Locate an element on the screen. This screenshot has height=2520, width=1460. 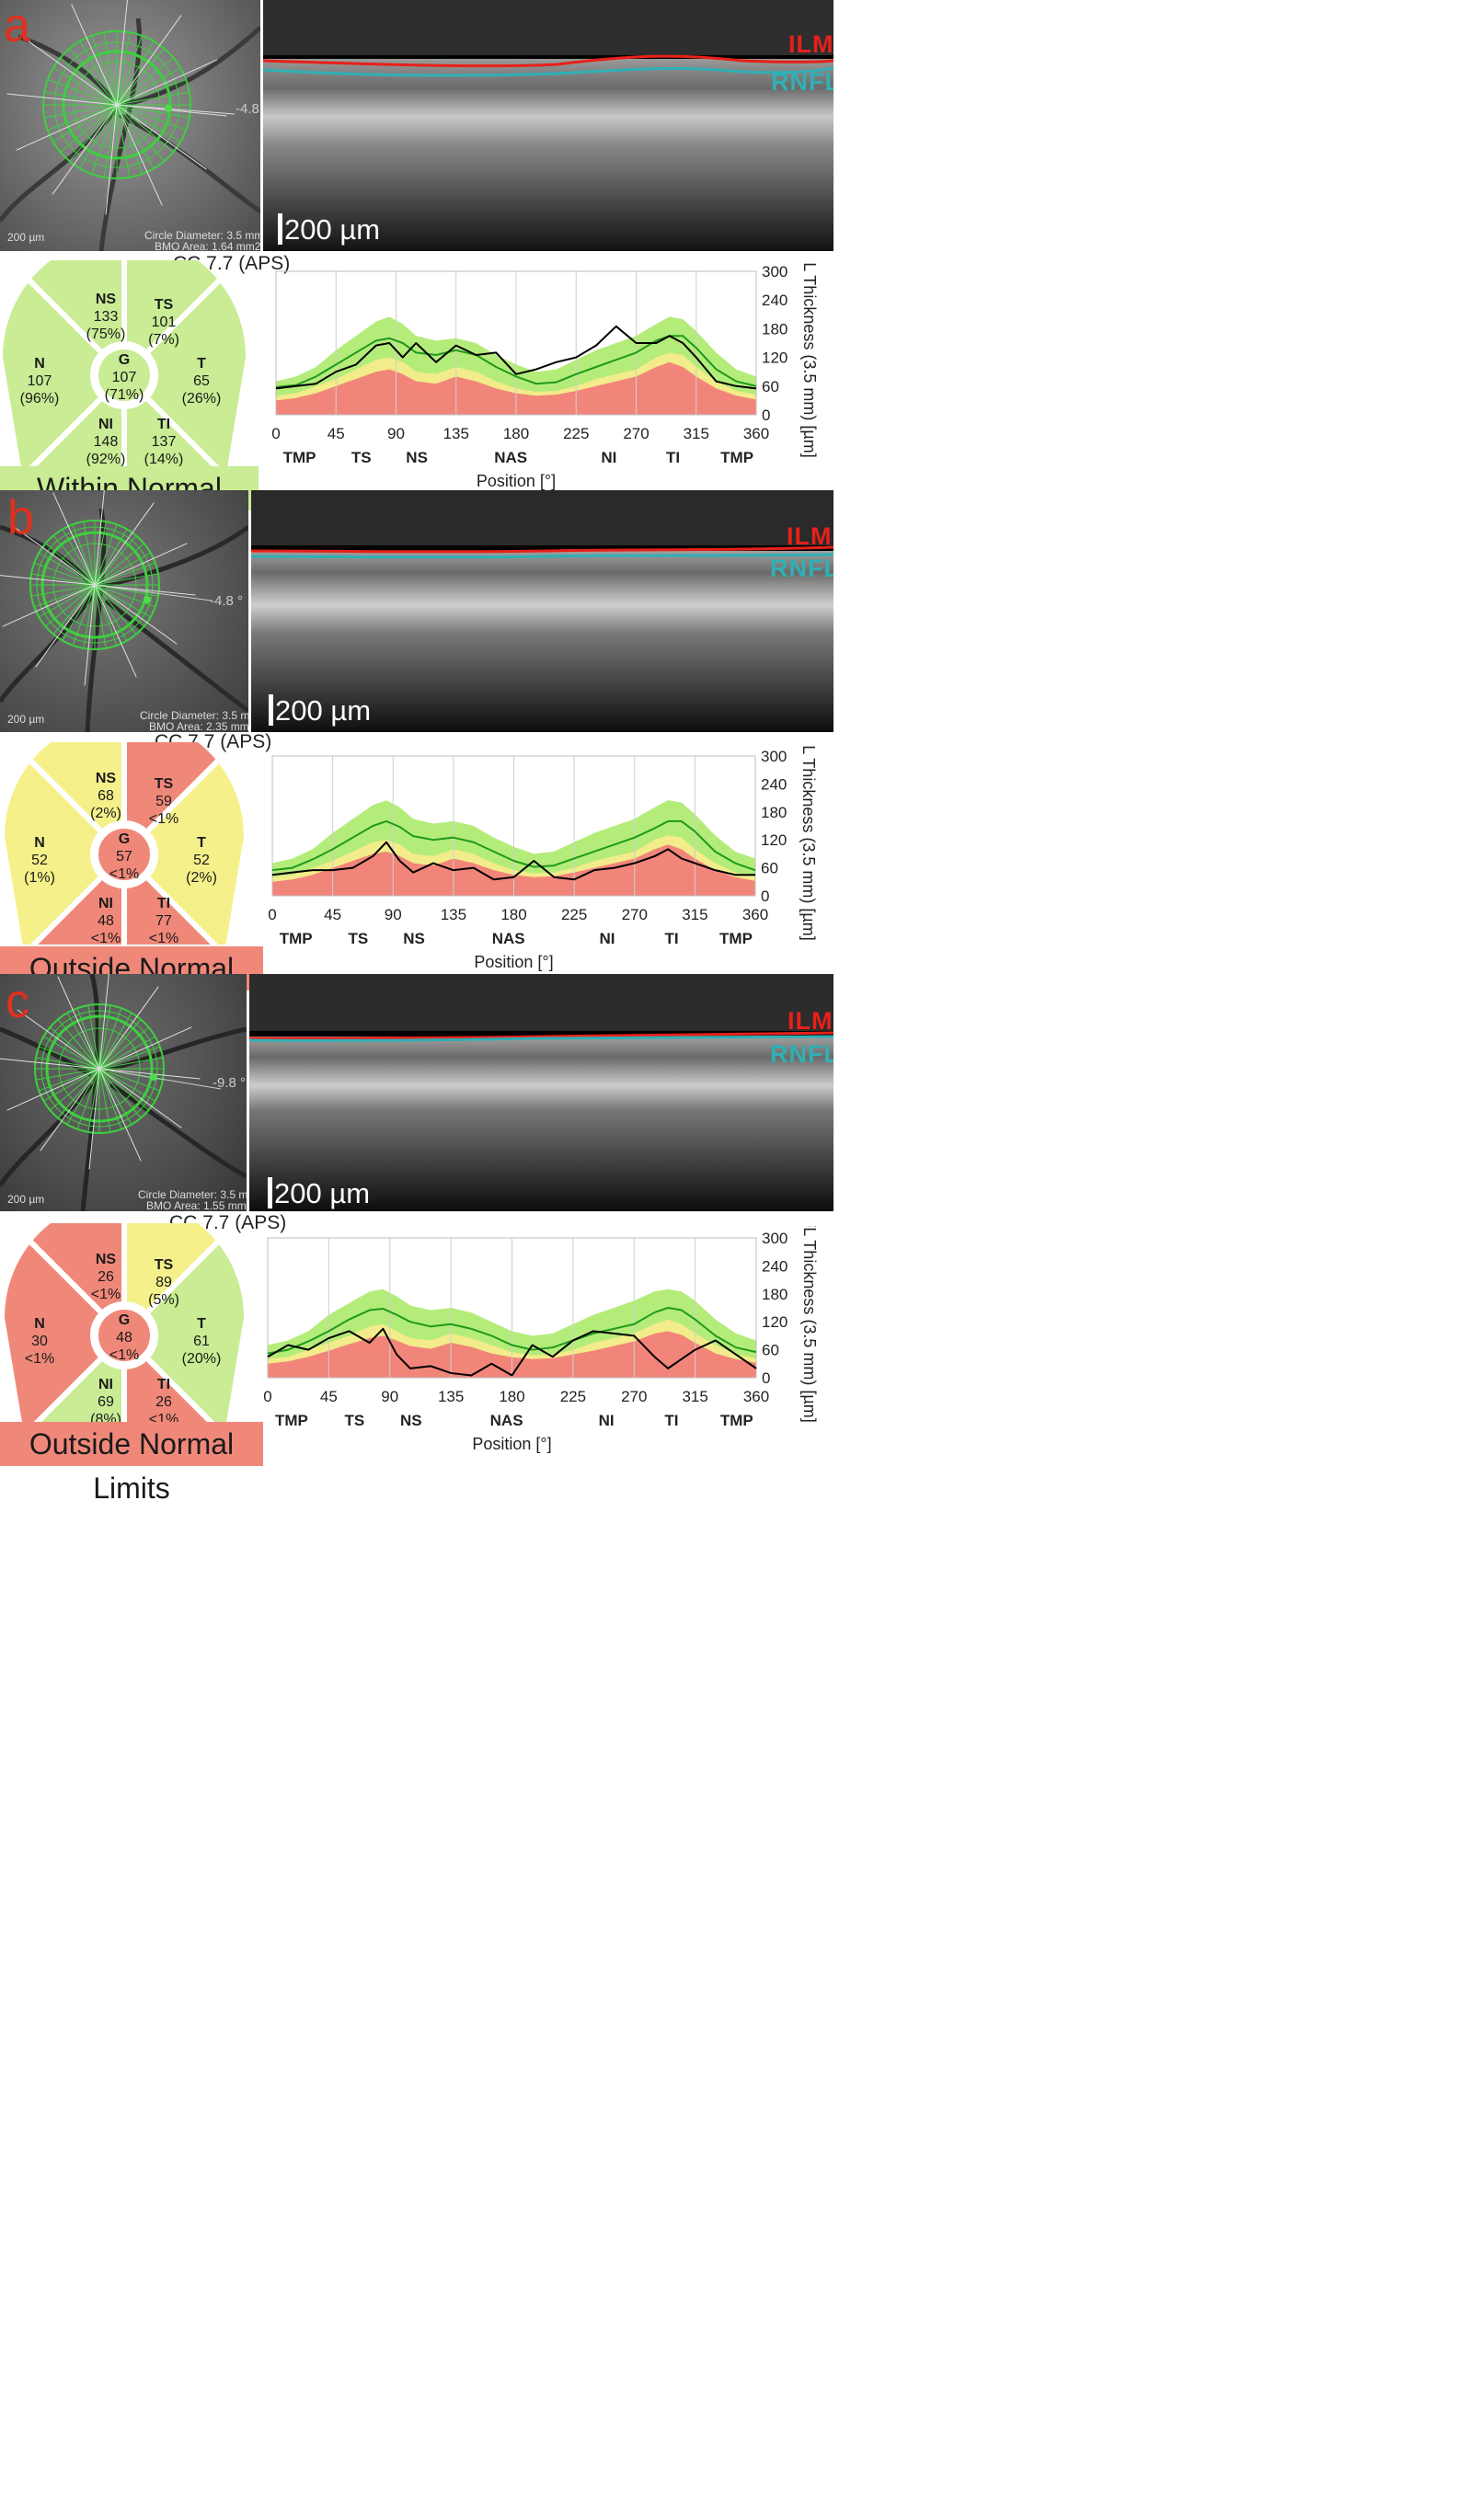
circle-diameter-text: Circle Diameter: 3.5 mm is located at coordinates (194, 715).